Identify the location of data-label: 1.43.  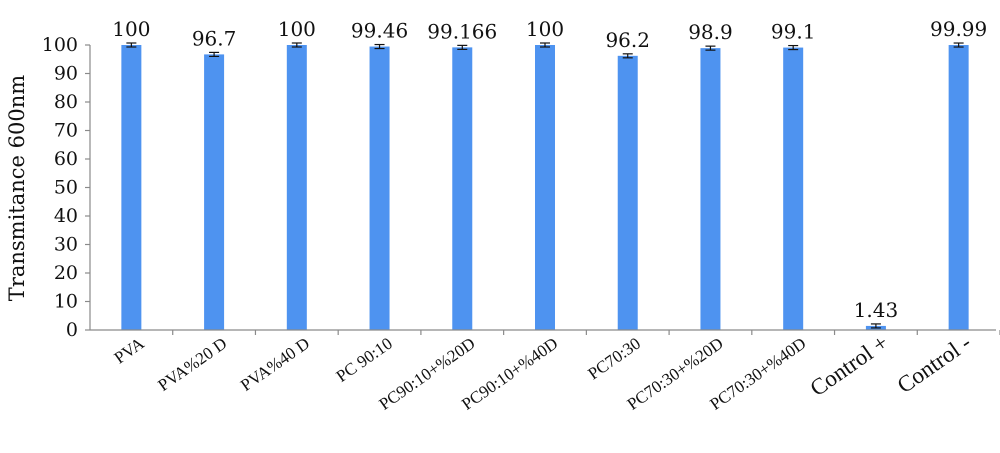
(876, 310).